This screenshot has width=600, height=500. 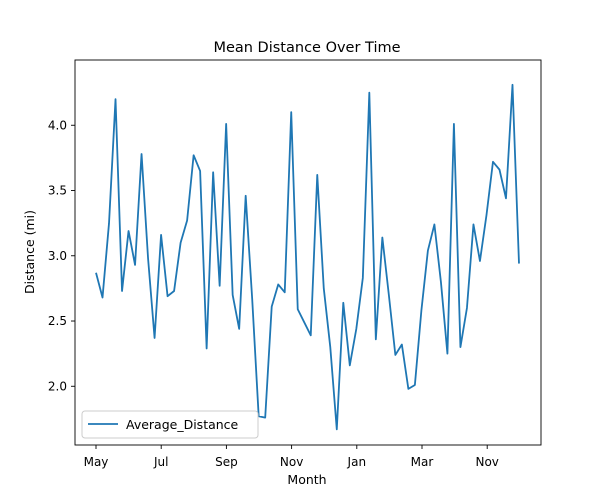 I want to click on legend: Average_Distance, so click(x=170, y=424).